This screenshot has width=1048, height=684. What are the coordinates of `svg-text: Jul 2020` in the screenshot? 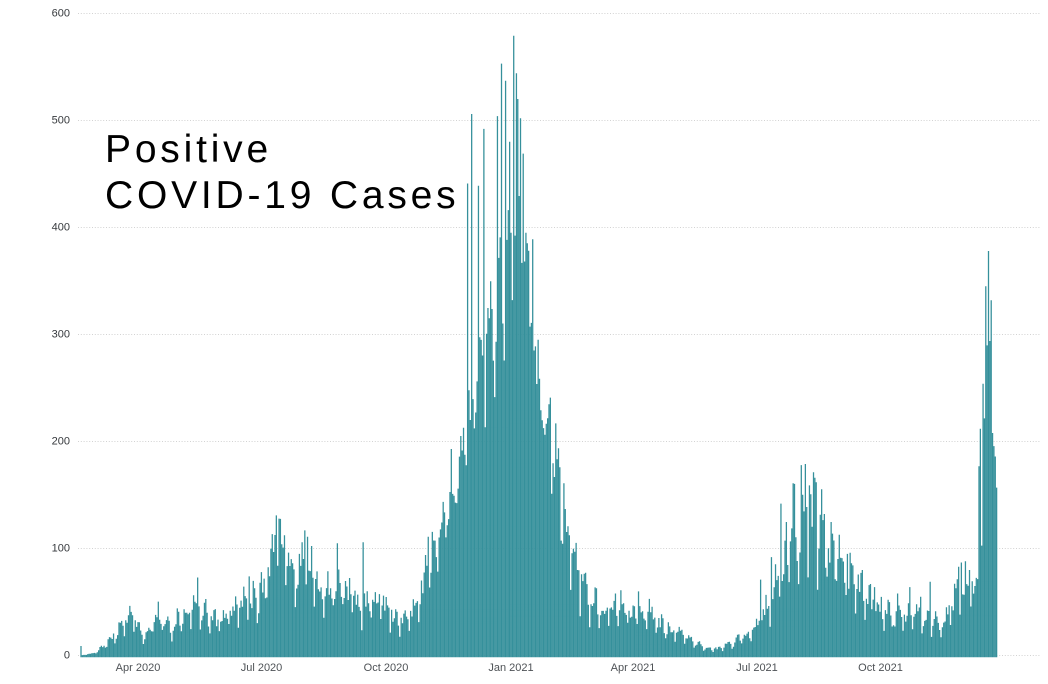 It's located at (262, 668).